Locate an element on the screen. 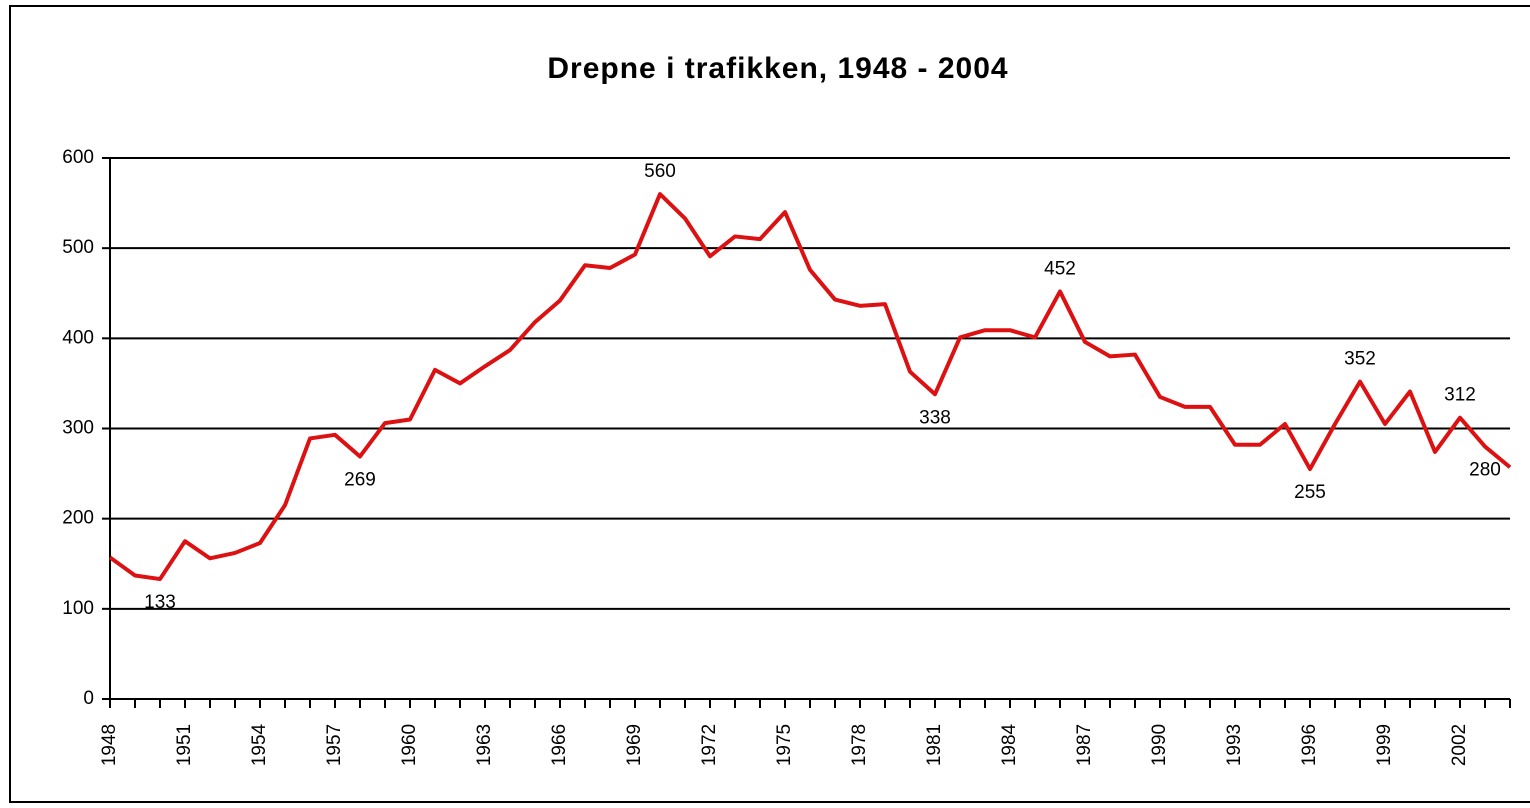 This screenshot has width=1530, height=808. data-label: 560 is located at coordinates (660, 171).